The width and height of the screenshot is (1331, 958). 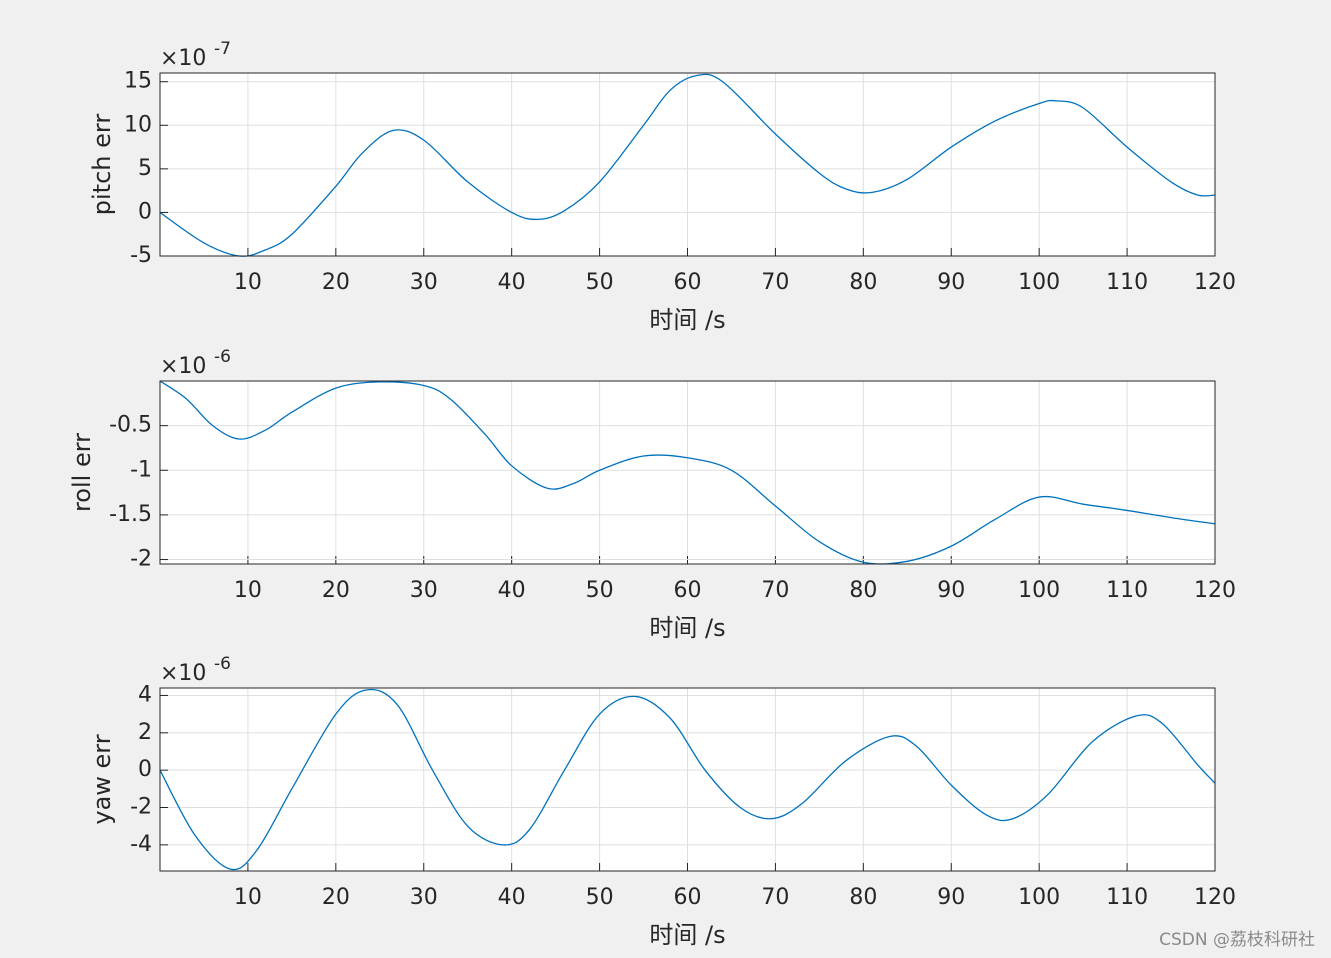 I want to click on y-tick-label: -1.5, so click(x=130, y=514).